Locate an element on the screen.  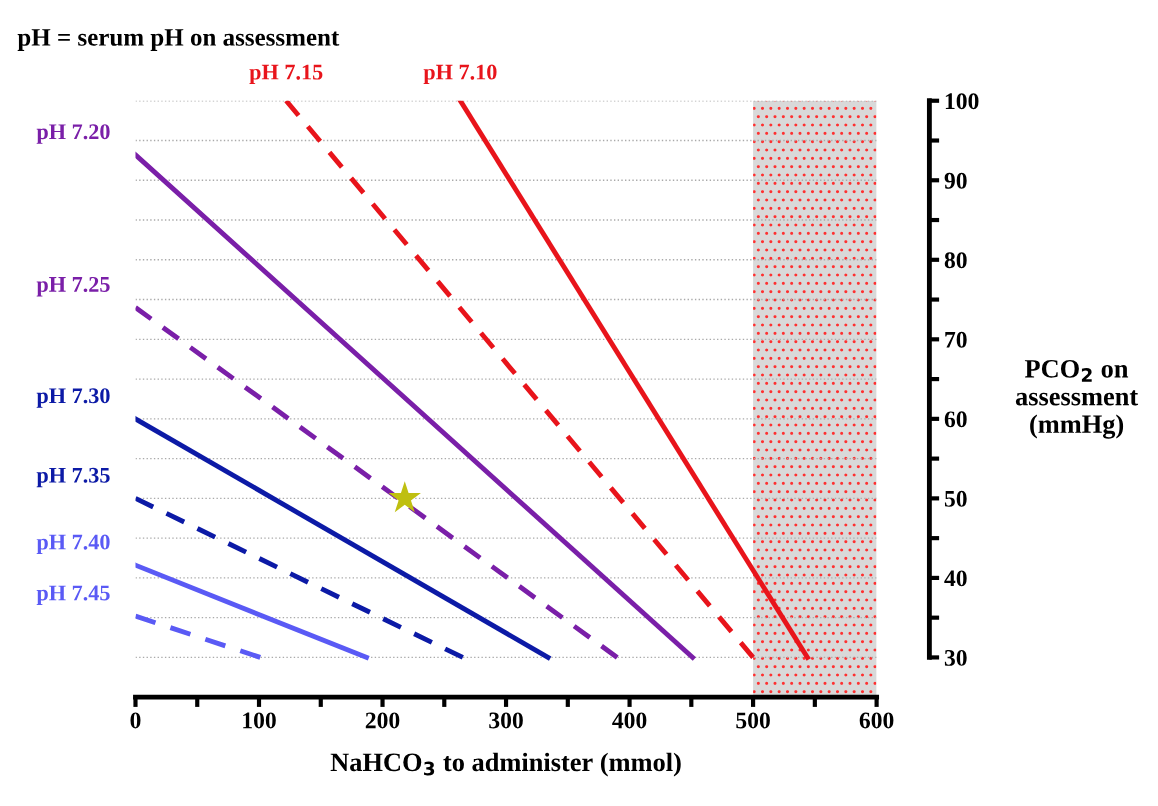
y-tick-label: 40 is located at coordinates (955, 578).